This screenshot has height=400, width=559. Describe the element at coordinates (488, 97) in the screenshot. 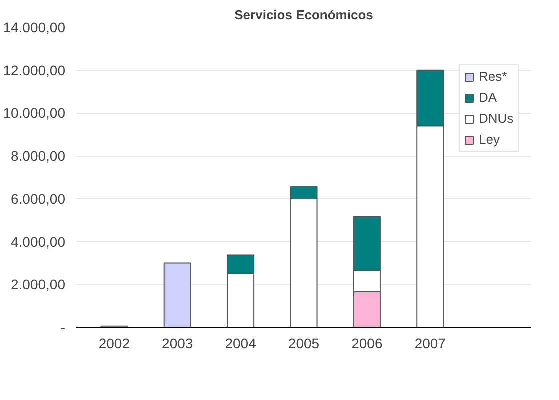

I see `legend-label: DA` at that location.